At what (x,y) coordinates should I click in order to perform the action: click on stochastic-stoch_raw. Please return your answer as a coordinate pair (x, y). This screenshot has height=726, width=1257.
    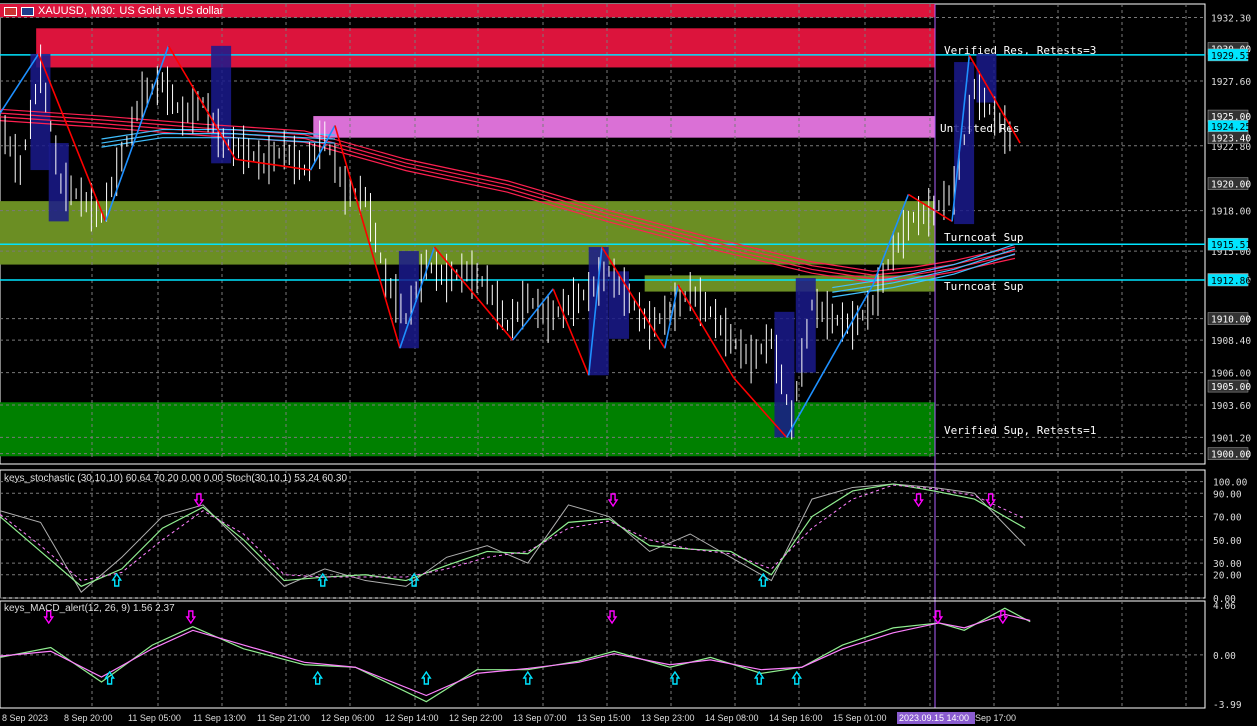
    Looking at the image, I should click on (513, 538).